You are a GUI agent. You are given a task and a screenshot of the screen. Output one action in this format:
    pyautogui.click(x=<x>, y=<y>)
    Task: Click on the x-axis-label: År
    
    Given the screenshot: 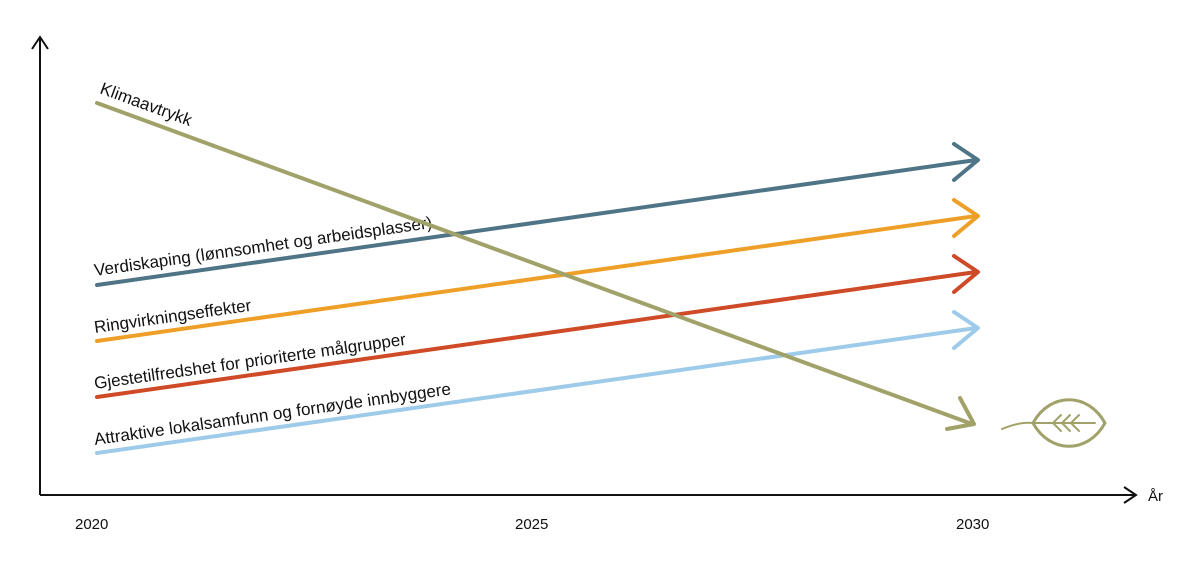 What is the action you would take?
    pyautogui.click(x=1155, y=496)
    